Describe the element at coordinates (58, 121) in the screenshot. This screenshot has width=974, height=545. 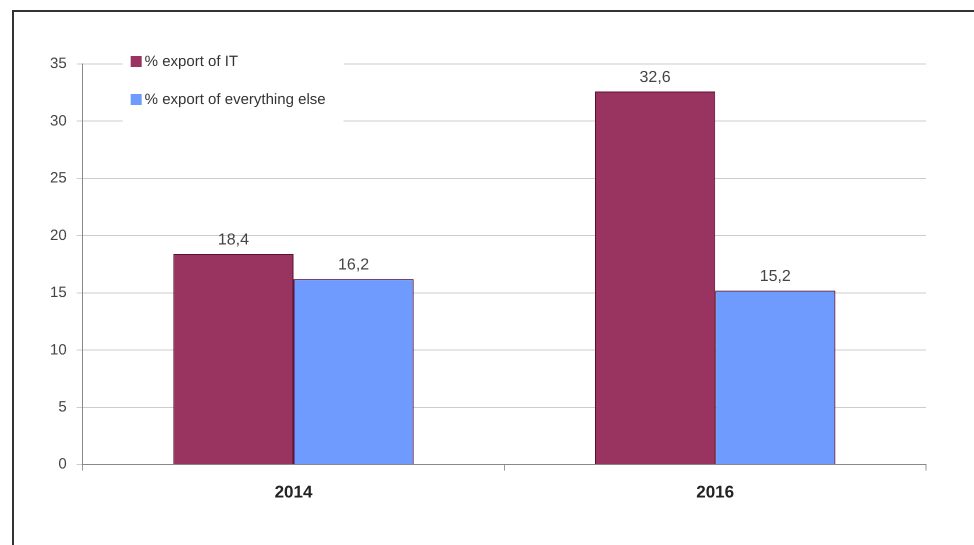
I see `y-tick-label: 30` at that location.